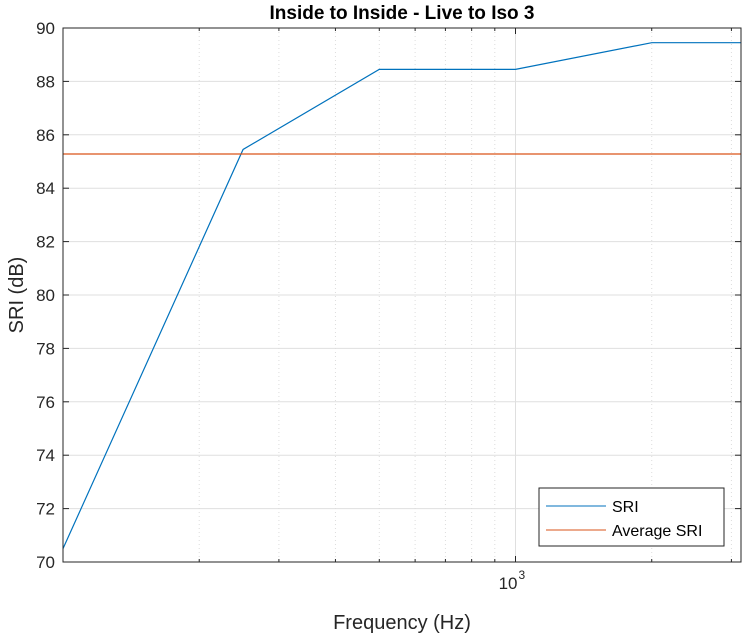  Describe the element at coordinates (625, 507) in the screenshot. I see `legend-label-sri: SRI` at that location.